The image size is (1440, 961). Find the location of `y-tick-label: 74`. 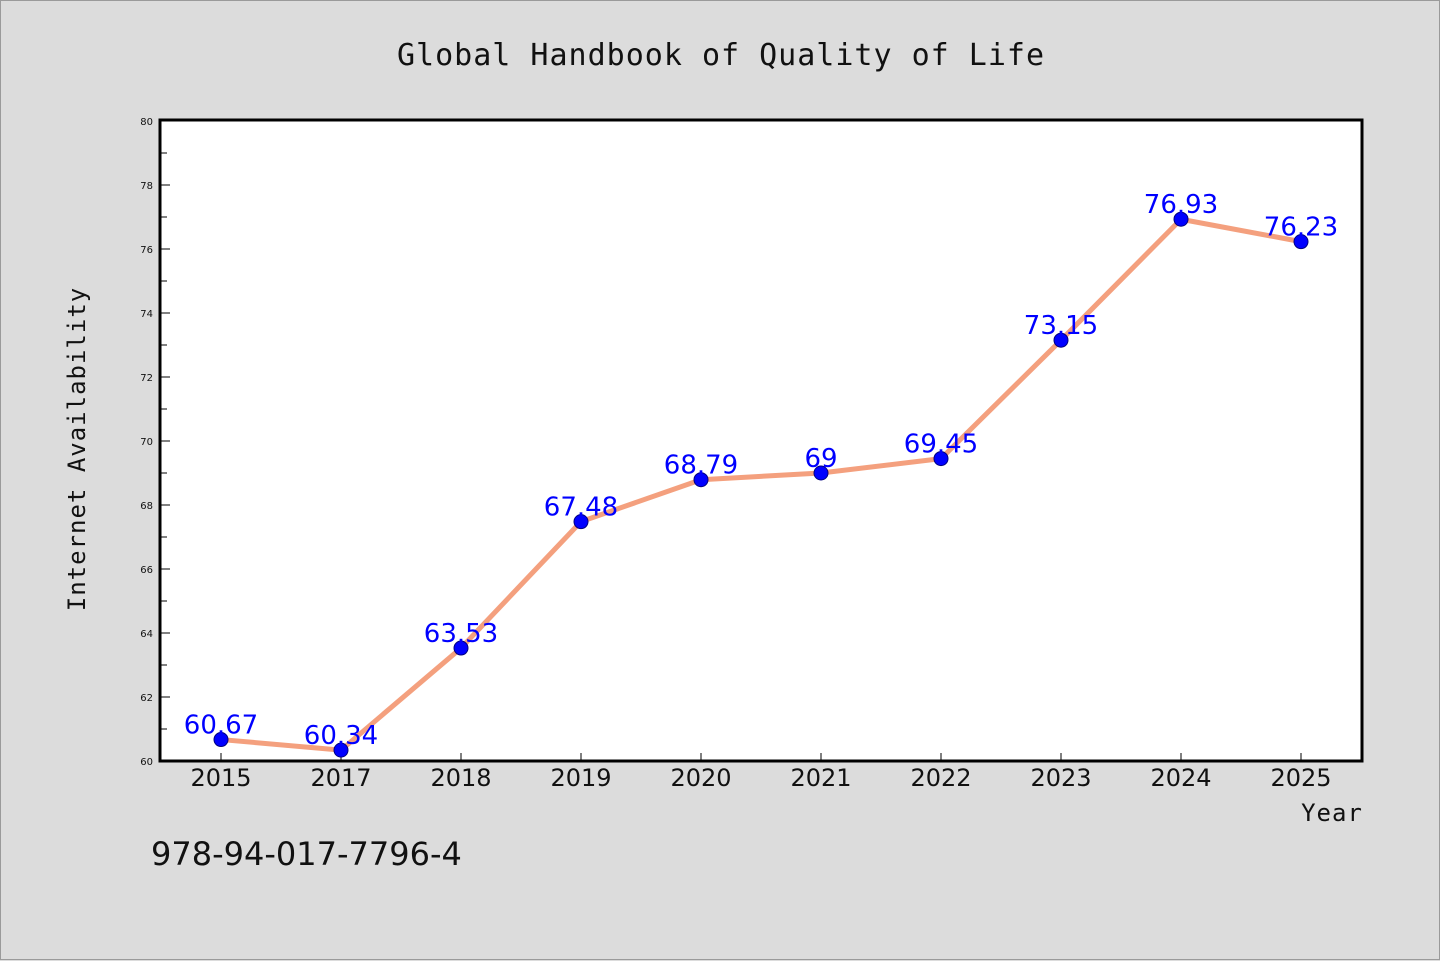

y-tick-label: 74 is located at coordinates (146, 314).